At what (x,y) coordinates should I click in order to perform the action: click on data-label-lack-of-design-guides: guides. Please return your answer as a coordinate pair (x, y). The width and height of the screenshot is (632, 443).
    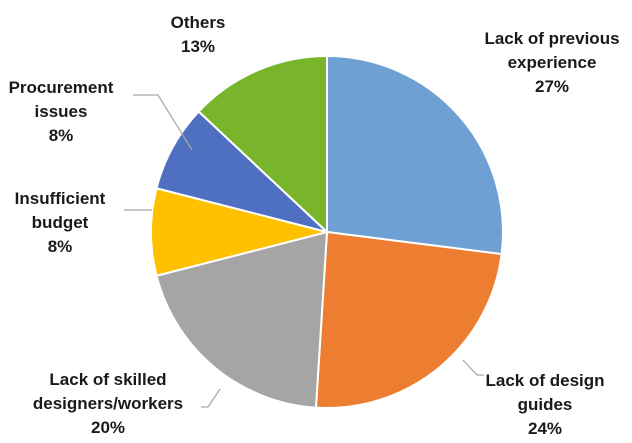
    Looking at the image, I should click on (545, 404).